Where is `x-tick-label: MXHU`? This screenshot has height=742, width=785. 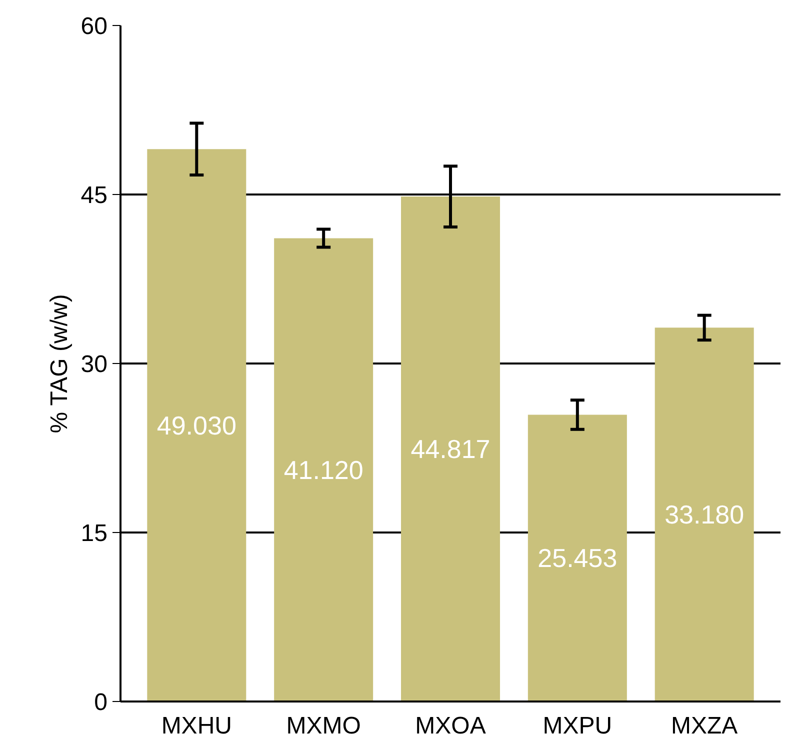
x-tick-label: MXHU is located at coordinates (196, 726).